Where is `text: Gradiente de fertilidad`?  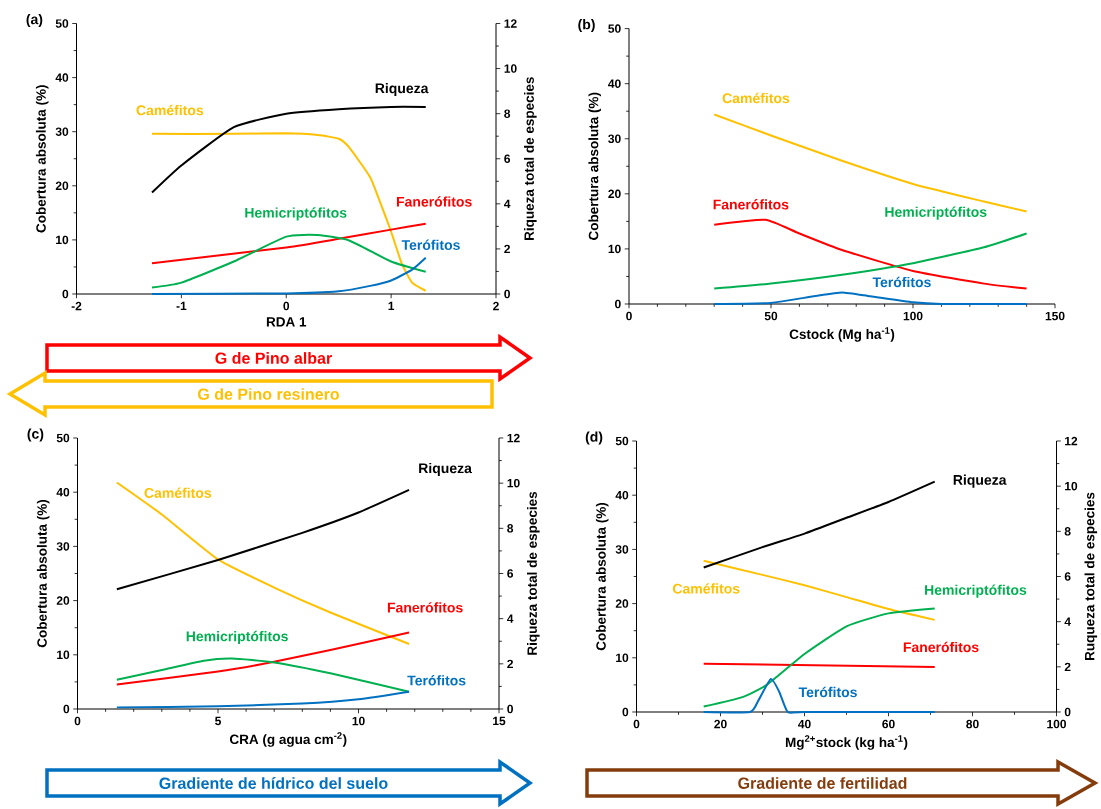 text: Gradiente de fertilidad is located at coordinates (822, 783).